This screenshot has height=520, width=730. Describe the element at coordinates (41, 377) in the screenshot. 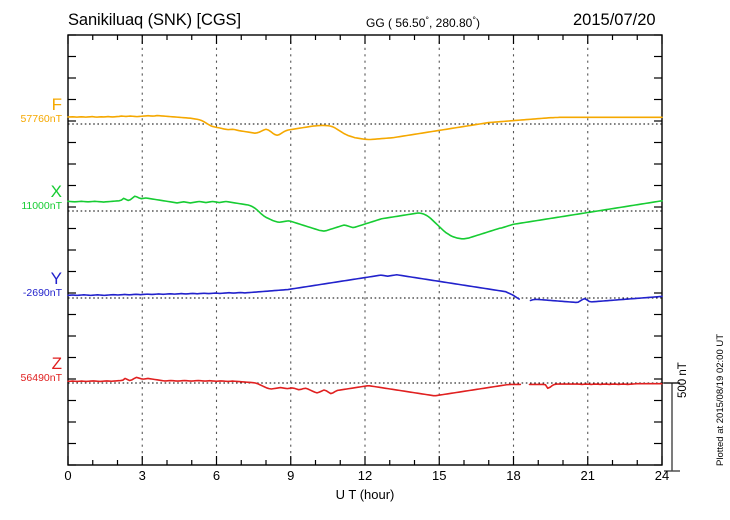

I see `component-baseline-z: 56490nT` at that location.